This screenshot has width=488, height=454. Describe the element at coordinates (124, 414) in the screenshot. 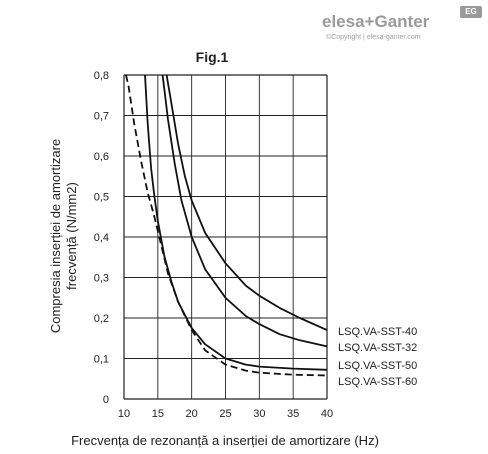

I see `x-tick-label: 10` at that location.